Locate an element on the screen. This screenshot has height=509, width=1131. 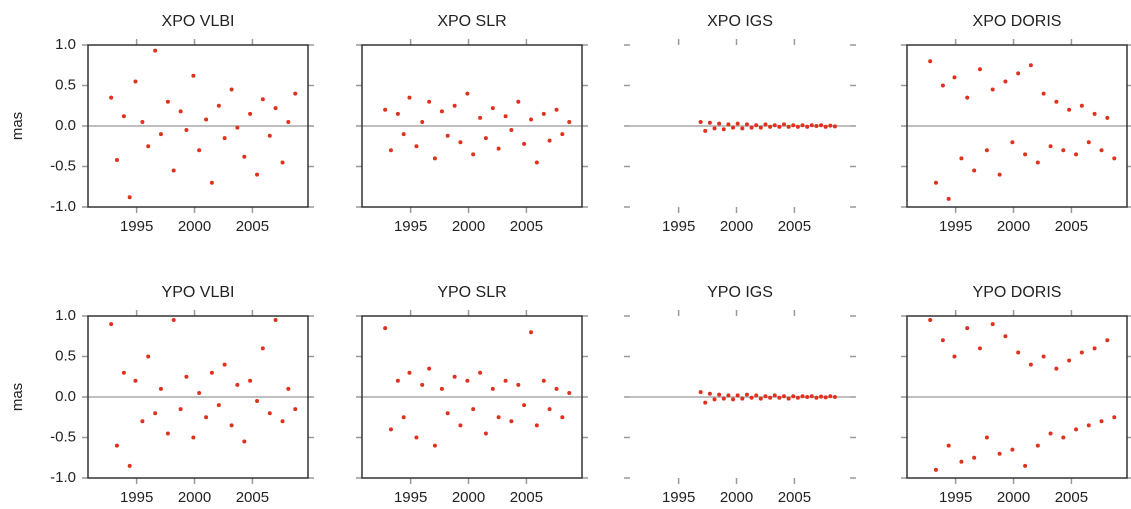
x-tick-label: 2000 is located at coordinates (194, 226).